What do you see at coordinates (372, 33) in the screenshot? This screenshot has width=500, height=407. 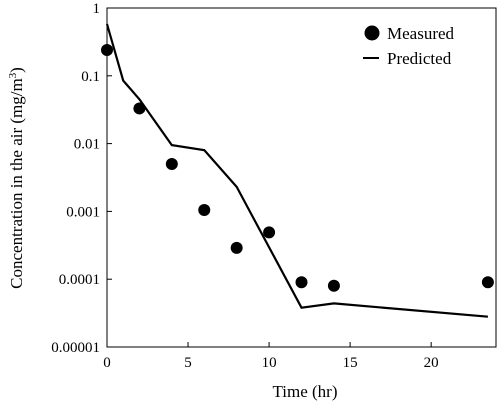 I see `legend-measured-marker` at bounding box center [372, 33].